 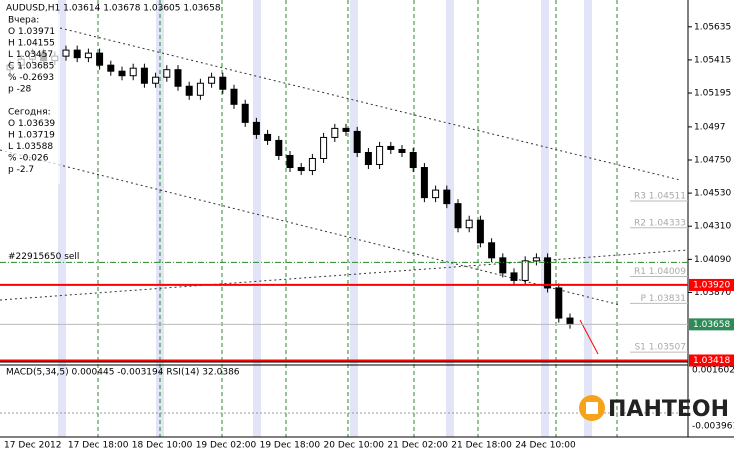 What do you see at coordinates (29, 113) in the screenshot?
I see `info-line: Сегодня:` at bounding box center [29, 113].